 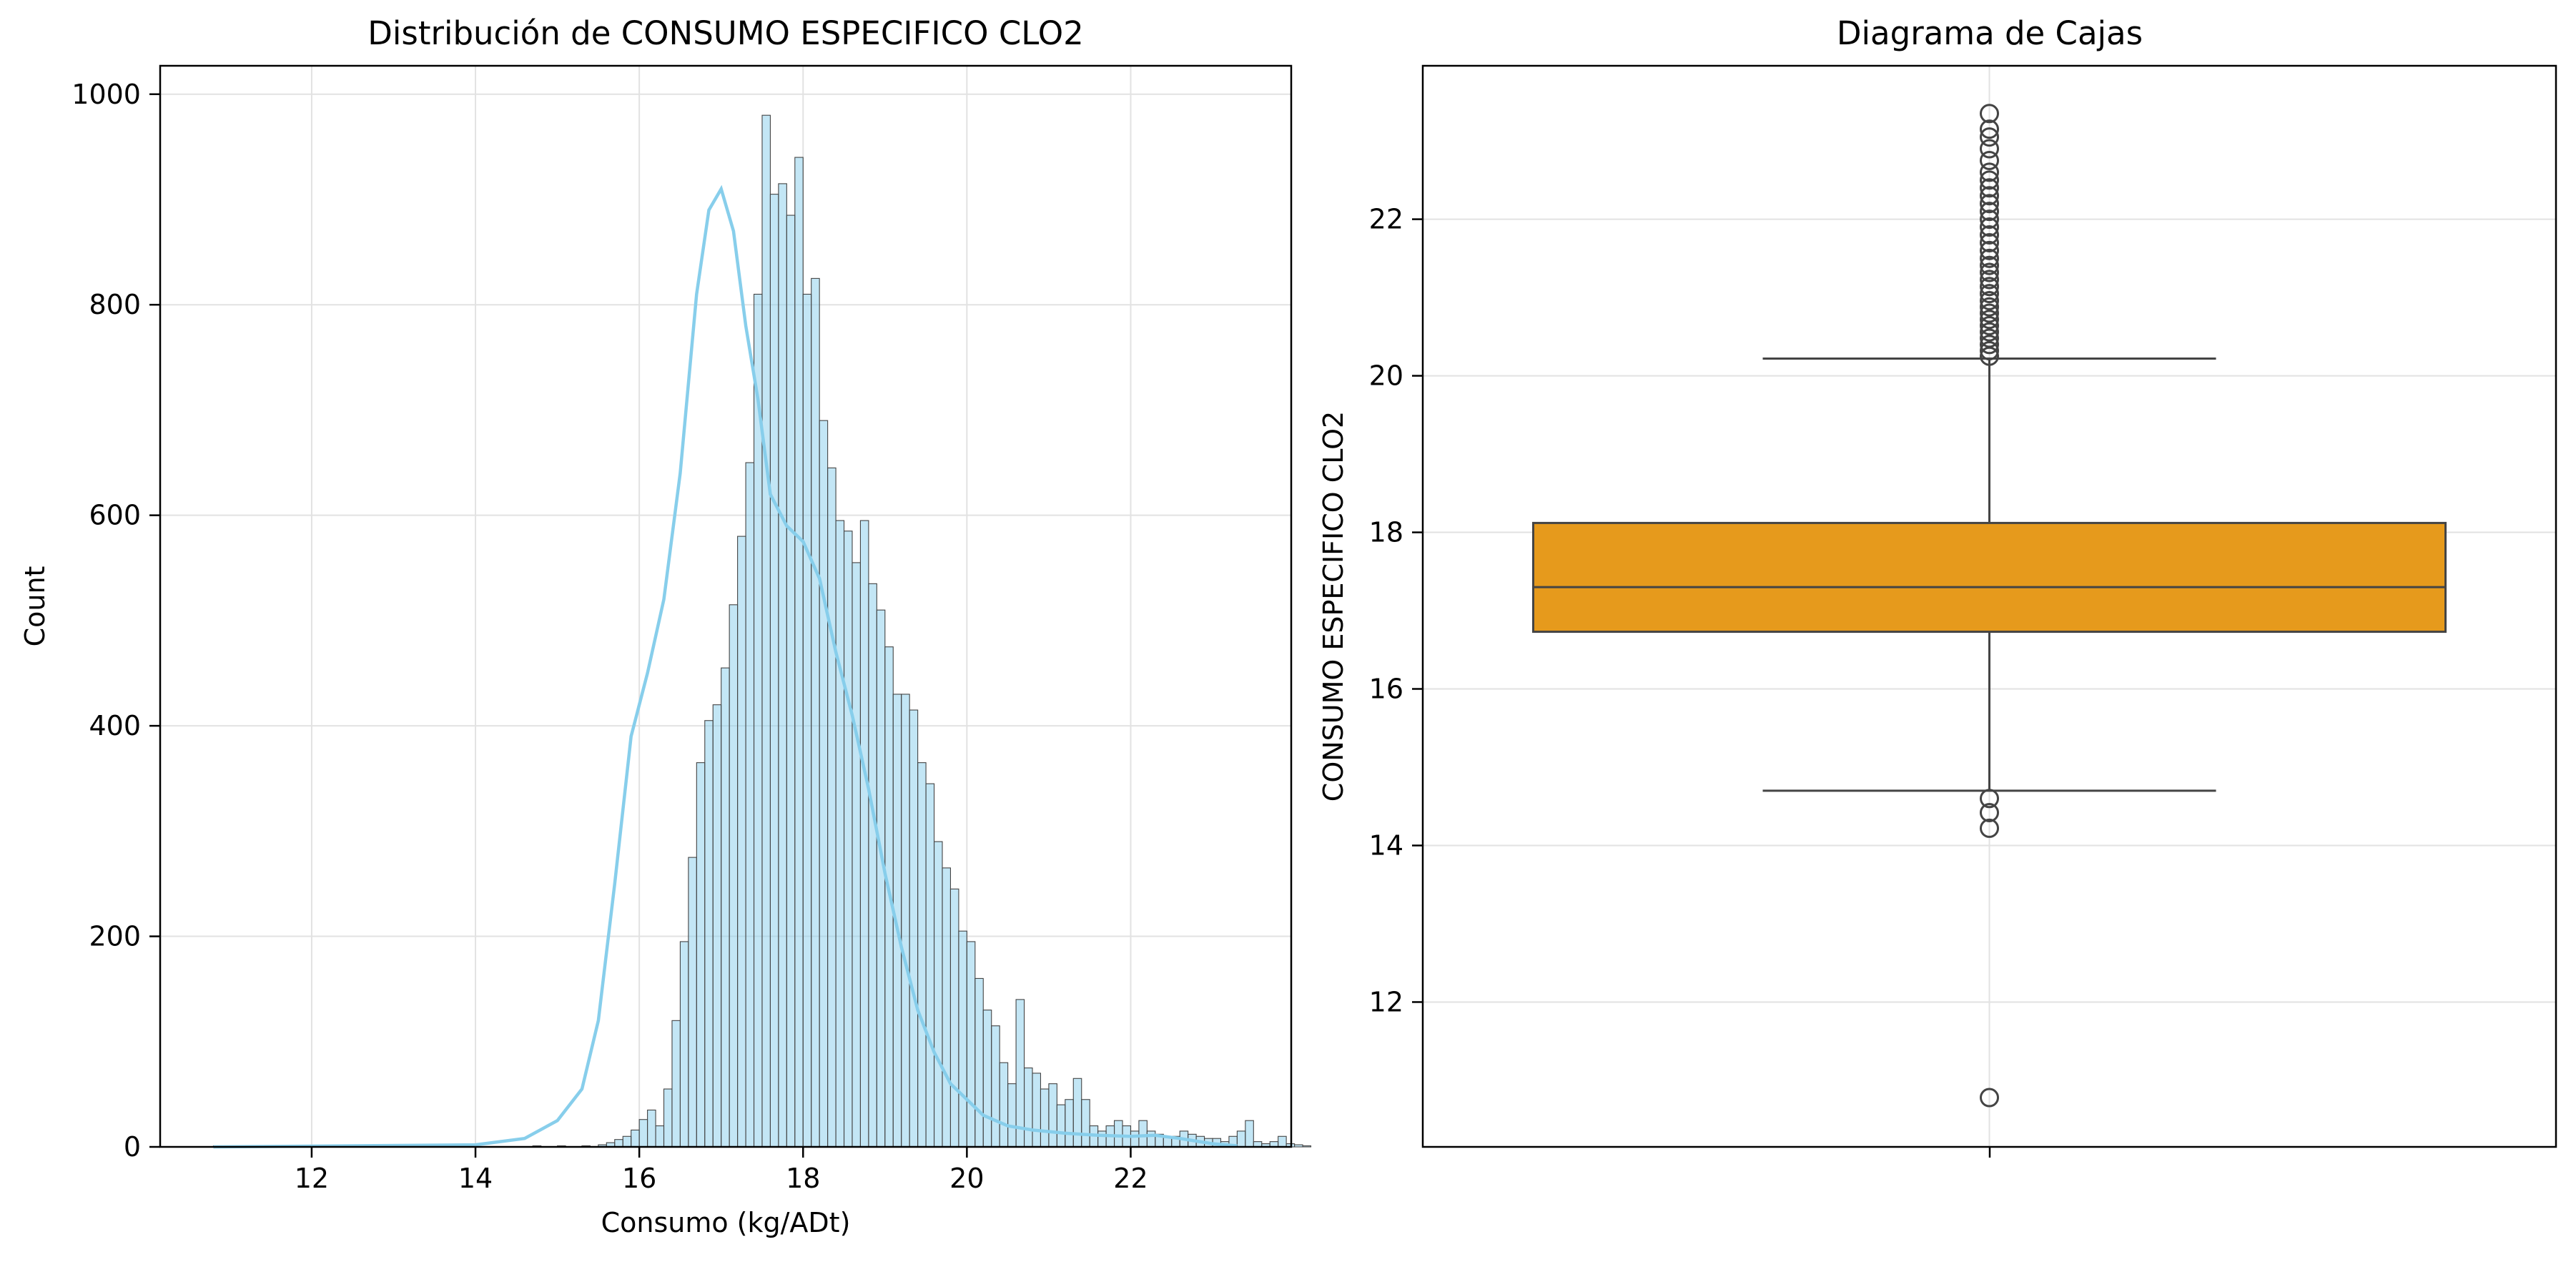 What do you see at coordinates (1990, 33) in the screenshot?
I see `boxplot-title: Diagrama de Cajas` at bounding box center [1990, 33].